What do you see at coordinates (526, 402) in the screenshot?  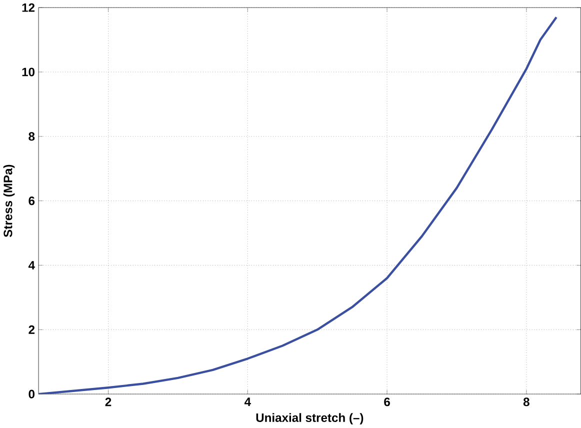 I see `x-tick-label: 8` at bounding box center [526, 402].